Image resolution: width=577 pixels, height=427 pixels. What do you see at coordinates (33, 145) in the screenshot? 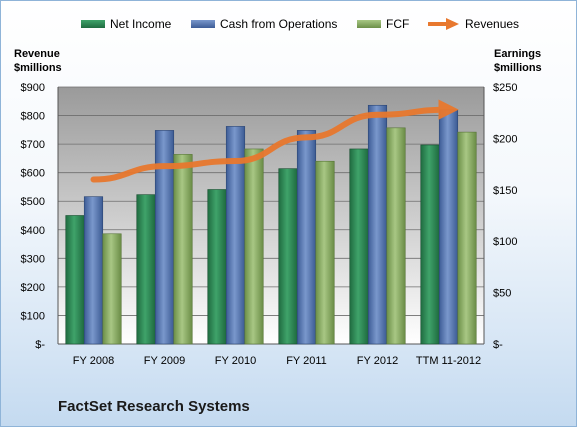
I see `left-tick-label-7: $700` at bounding box center [33, 145].